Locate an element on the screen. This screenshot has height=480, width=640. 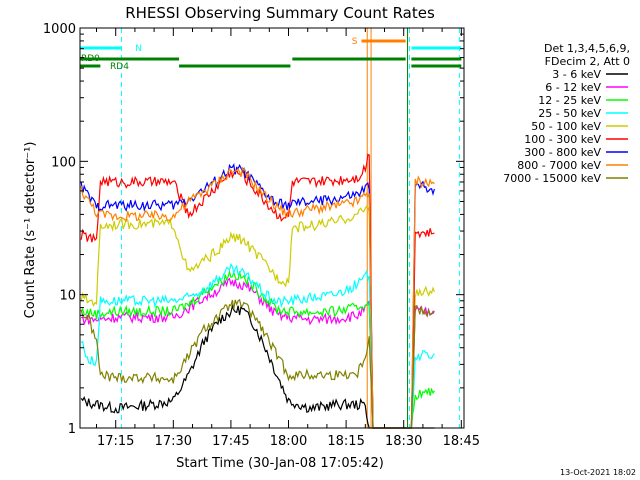
x-tick-label: 18:30 is located at coordinates (403, 441).